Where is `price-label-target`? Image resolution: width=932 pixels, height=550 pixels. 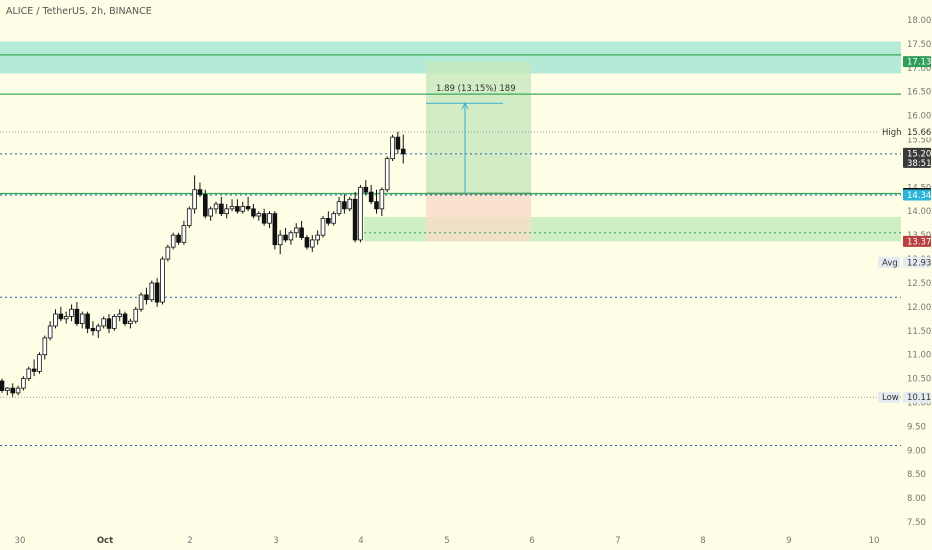 price-label-target is located at coordinates (917, 62).